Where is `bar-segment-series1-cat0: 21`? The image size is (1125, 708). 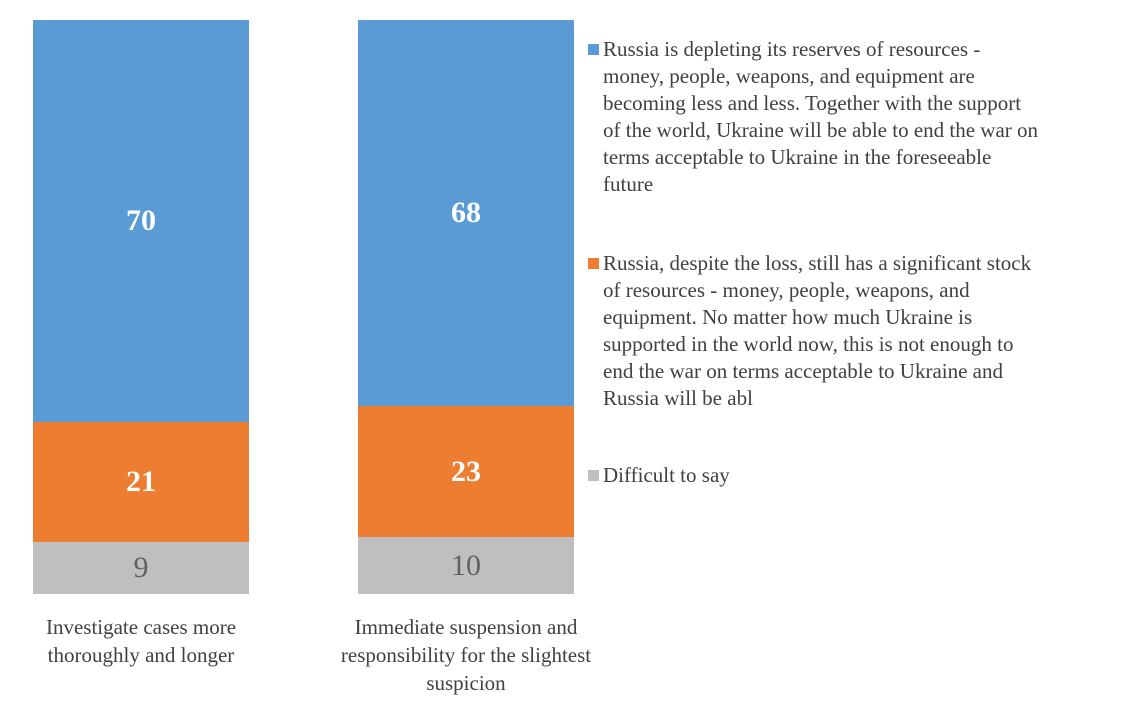
bar-segment-series1-cat0: 21 is located at coordinates (141, 482).